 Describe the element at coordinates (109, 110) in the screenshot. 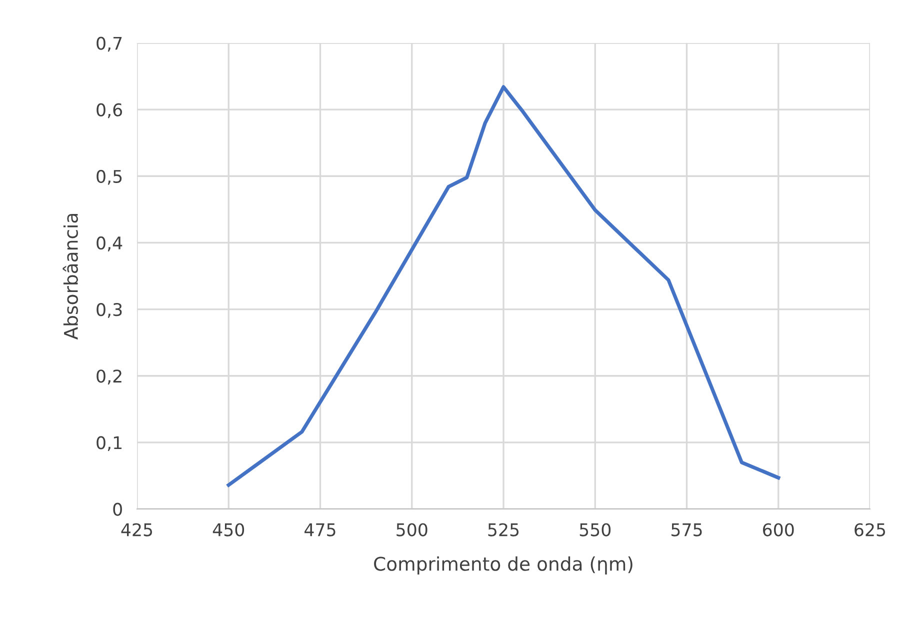

I see `y-tick-label: 0,6` at that location.